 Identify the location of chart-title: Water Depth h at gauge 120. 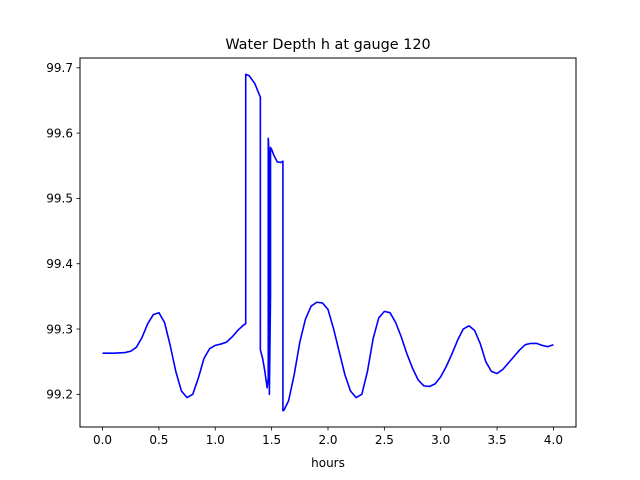
(327, 45).